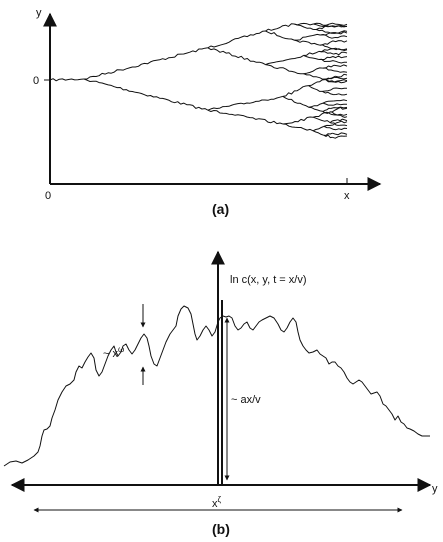 This screenshot has width=443, height=542. Describe the element at coordinates (220, 209) in the screenshot. I see `panel-a-caption: (a)` at that location.